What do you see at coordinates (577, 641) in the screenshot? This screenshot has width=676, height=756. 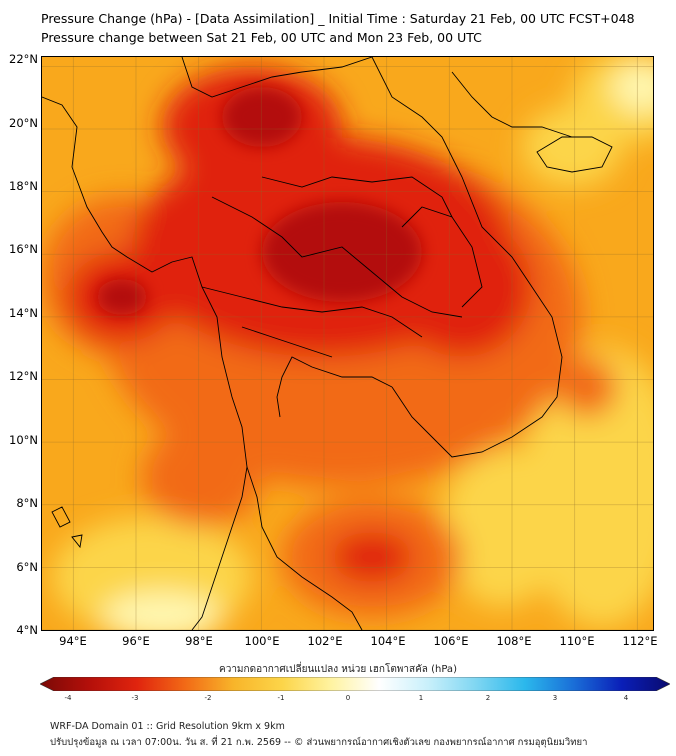 I see `lon-label-110: 110°E` at bounding box center [577, 641].